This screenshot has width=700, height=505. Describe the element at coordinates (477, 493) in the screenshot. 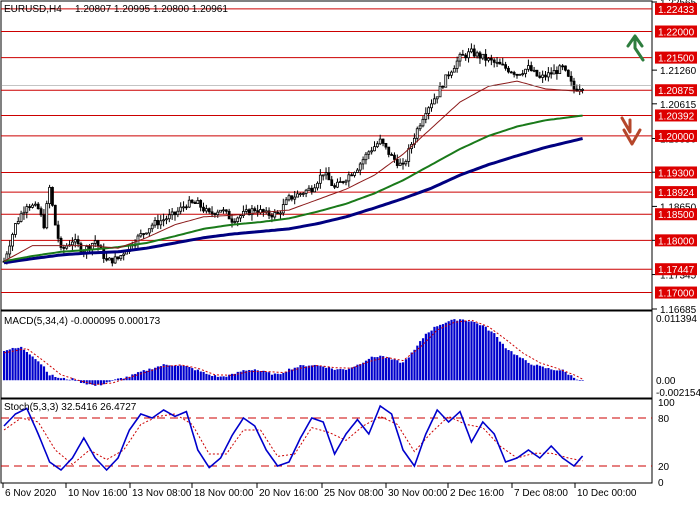

I see `time-tick-label: 2 Dec 16:00` at that location.